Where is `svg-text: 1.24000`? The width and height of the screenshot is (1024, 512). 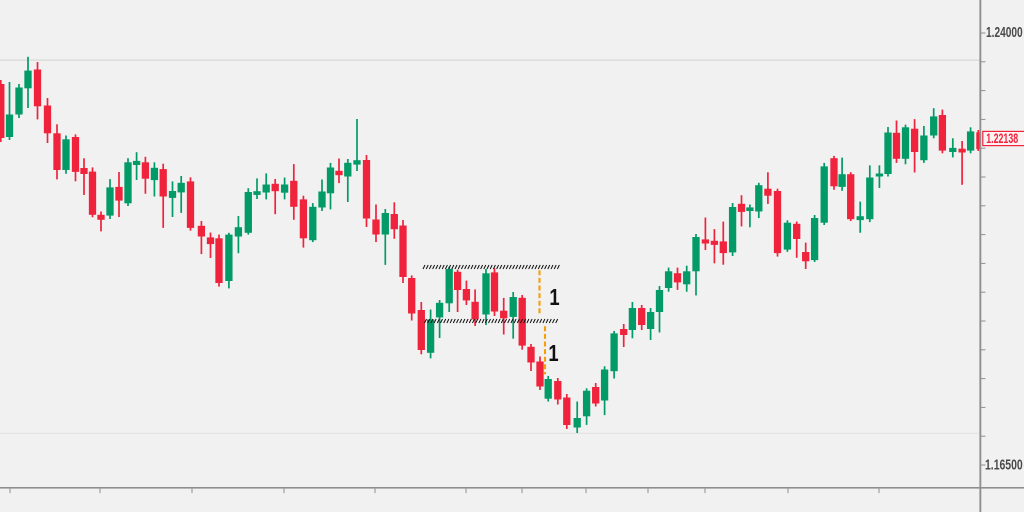
svg-text: 1.24000 is located at coordinates (1004, 32).